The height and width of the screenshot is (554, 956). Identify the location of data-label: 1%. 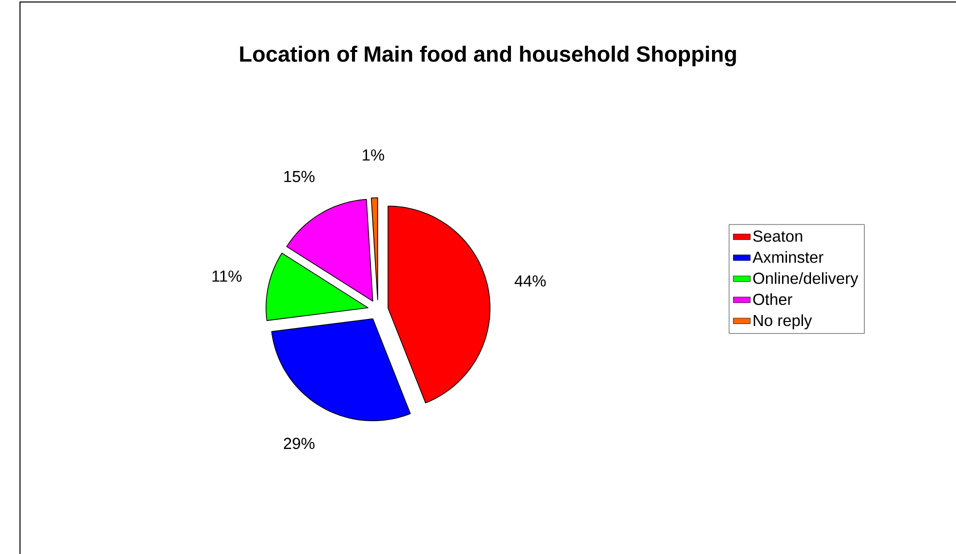
(373, 155).